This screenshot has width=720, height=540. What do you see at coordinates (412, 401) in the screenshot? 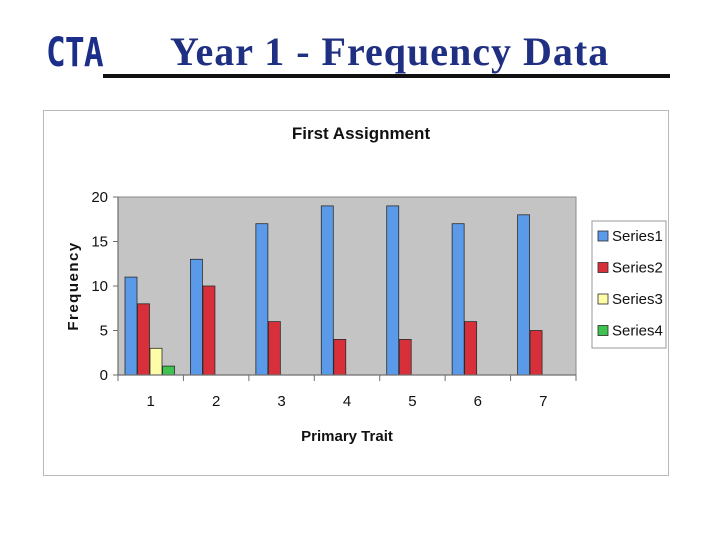
I see `x-tick-label: 5` at bounding box center [412, 401].